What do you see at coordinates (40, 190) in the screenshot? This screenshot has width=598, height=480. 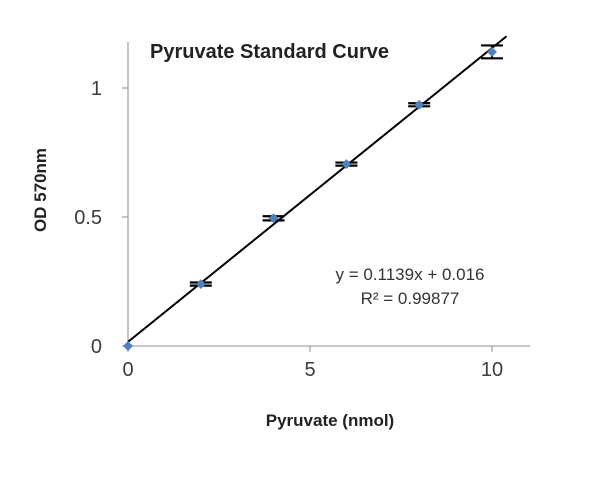 I see `y-axis-title: OD 570nm` at bounding box center [40, 190].